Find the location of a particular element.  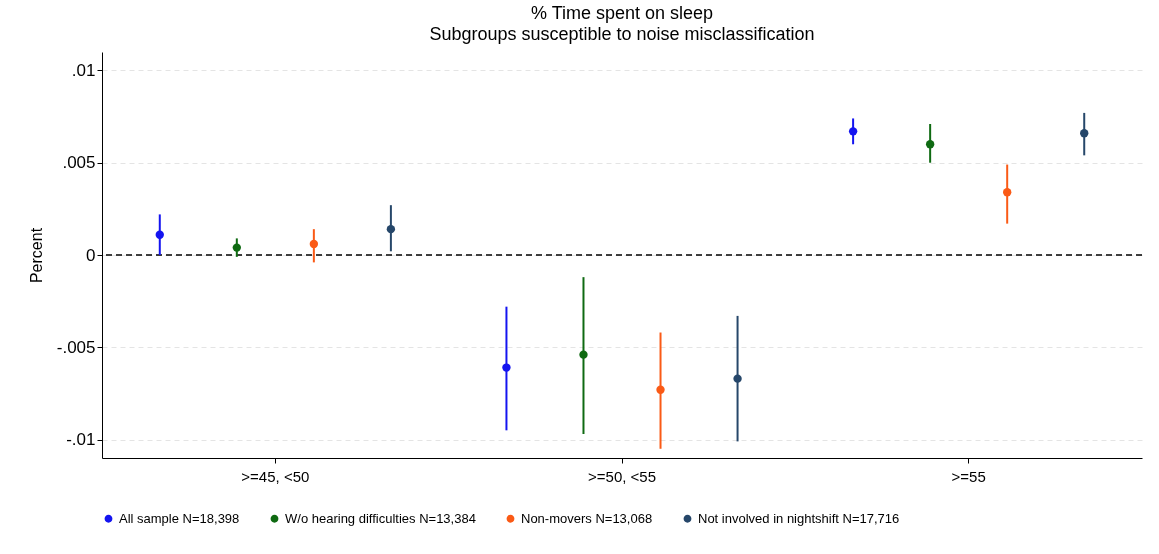

y-tick-label: .005 is located at coordinates (79, 163).